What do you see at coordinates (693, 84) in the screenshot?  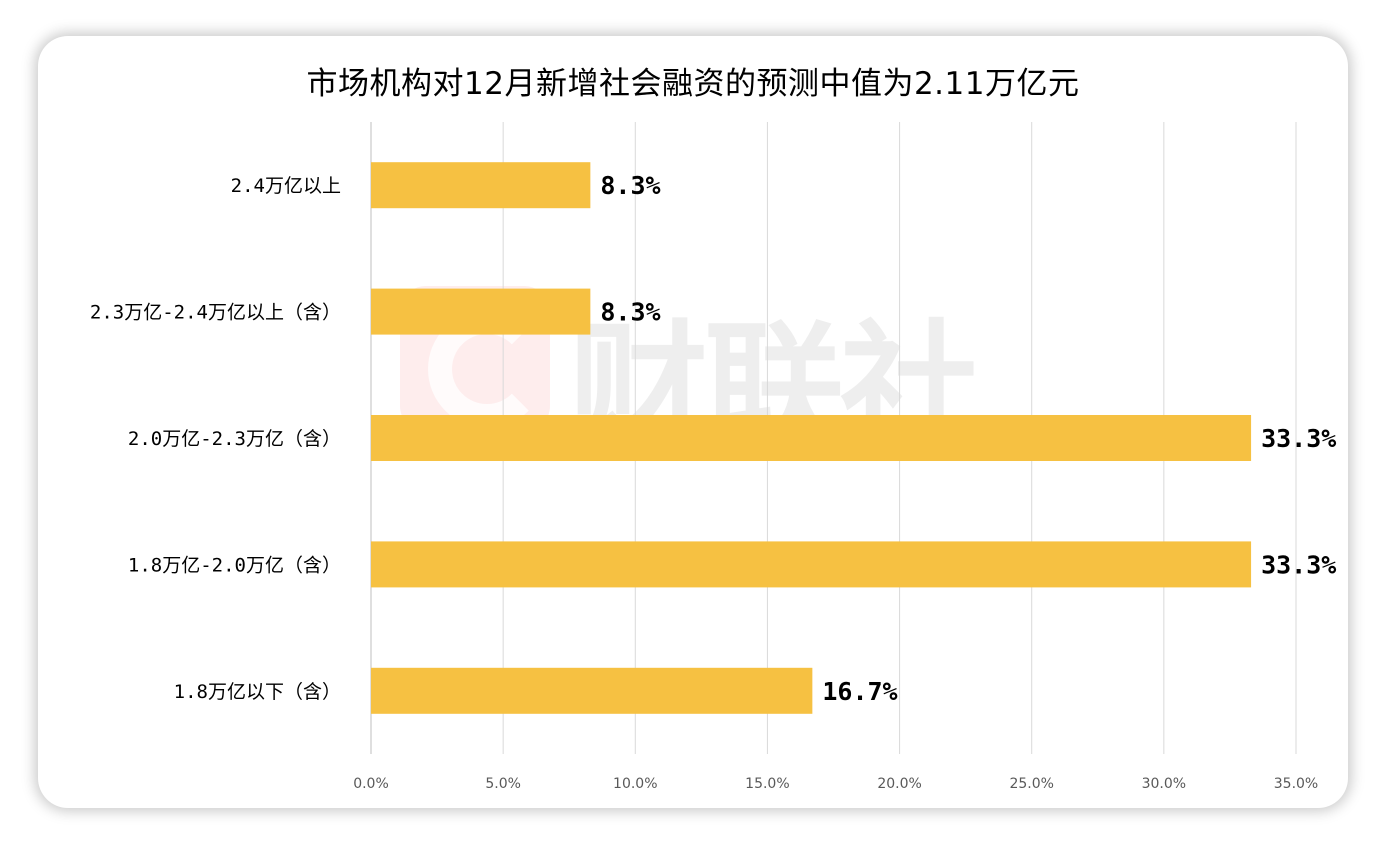 I see `chart-title: 市场机构对12月新增社会融资的预测中值为2.11万亿元` at bounding box center [693, 84].